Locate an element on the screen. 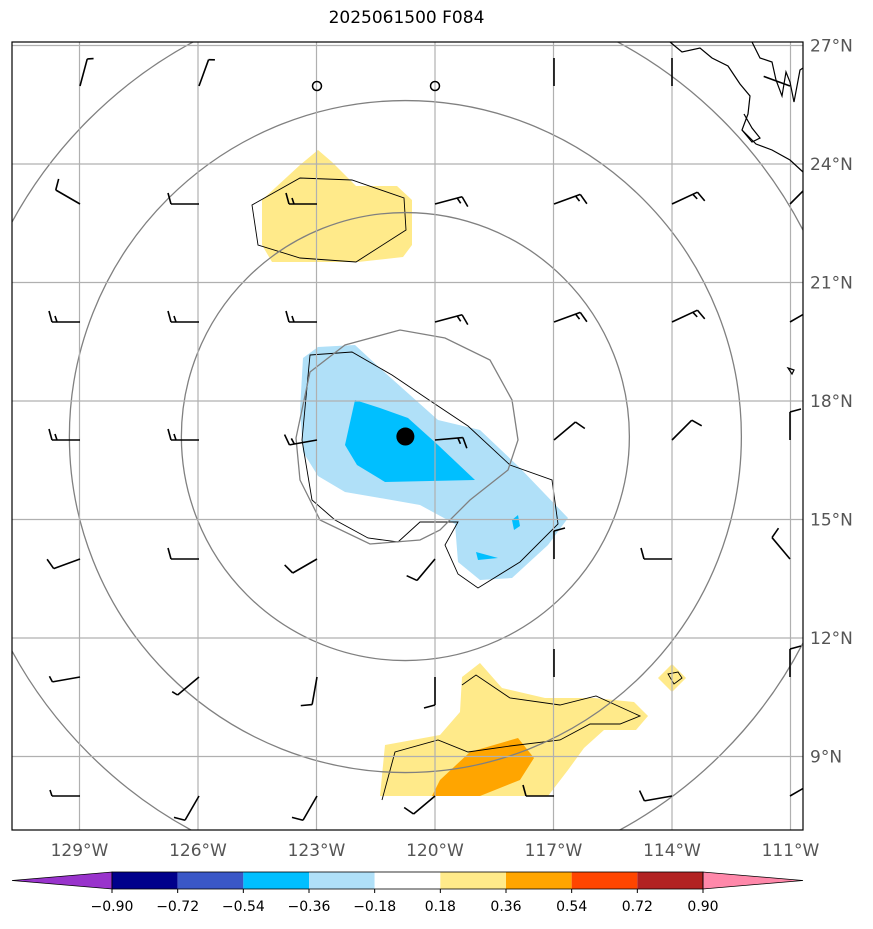 This screenshot has width=873, height=929. colorbar-label: −0.72 is located at coordinates (177, 907).